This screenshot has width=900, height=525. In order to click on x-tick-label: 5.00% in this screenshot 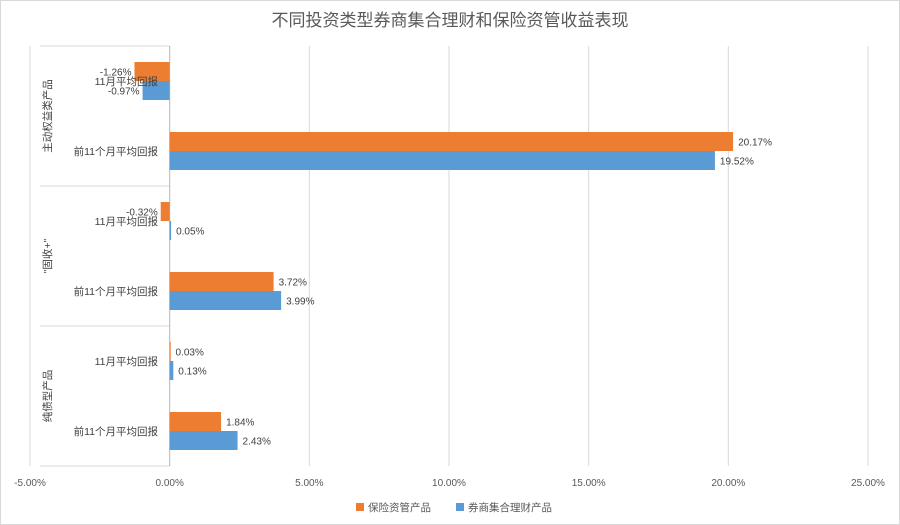, I will do `click(309, 483)`.